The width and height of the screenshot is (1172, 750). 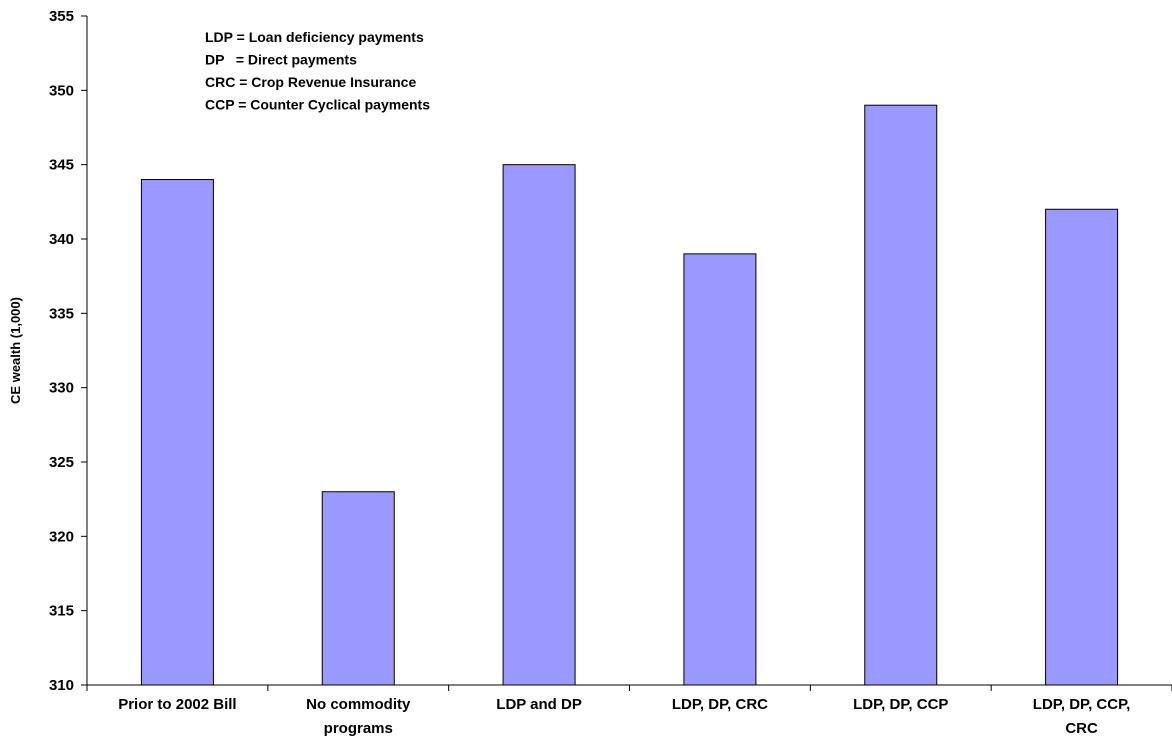 I want to click on x-category-label-line: LDP, DP, CCP, so click(x=900, y=704).